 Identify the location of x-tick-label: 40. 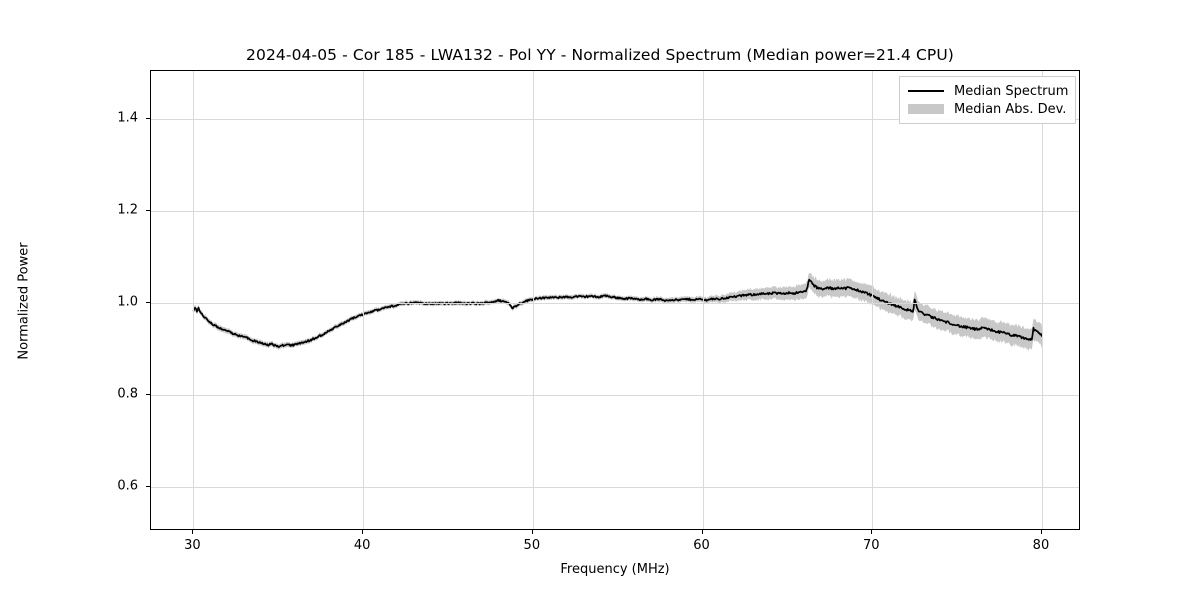
(362, 545).